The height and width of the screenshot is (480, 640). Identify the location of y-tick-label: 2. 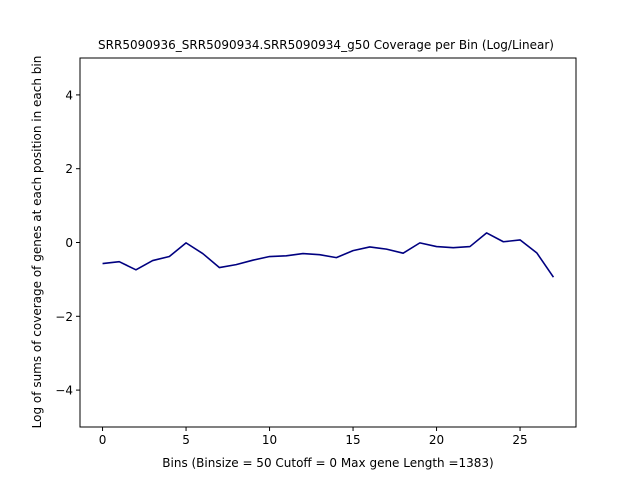
(69, 169).